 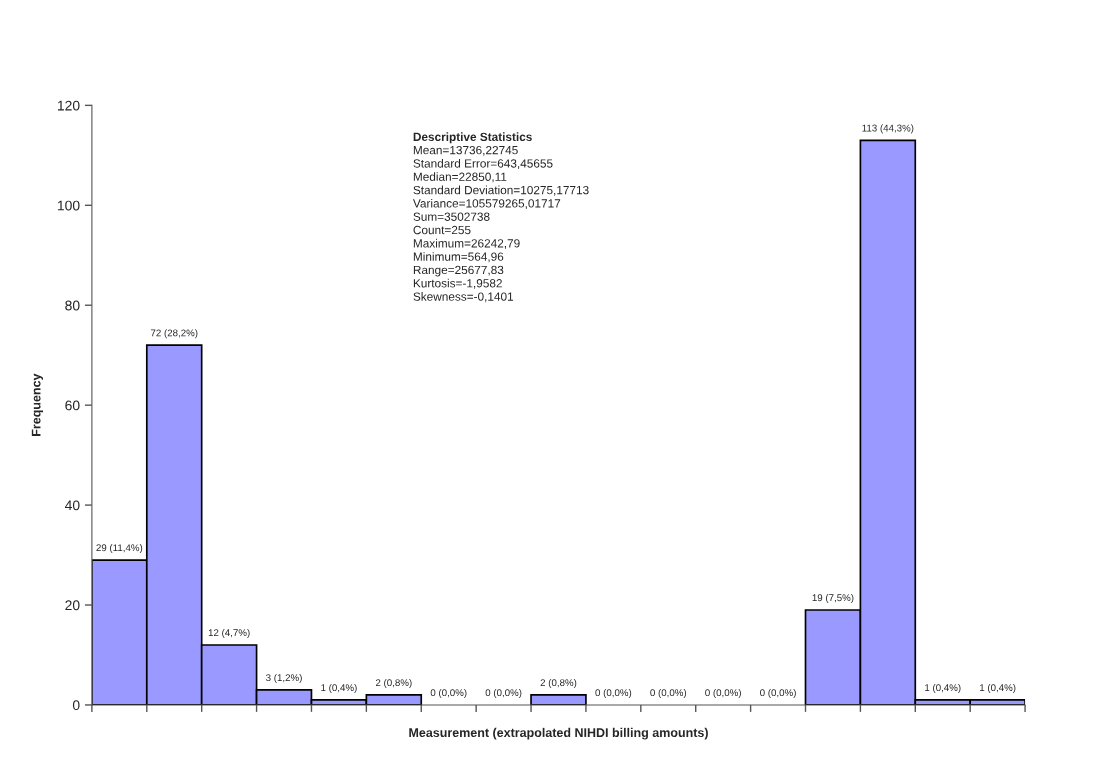 I want to click on y-axis-title: Frequency, so click(x=37, y=404).